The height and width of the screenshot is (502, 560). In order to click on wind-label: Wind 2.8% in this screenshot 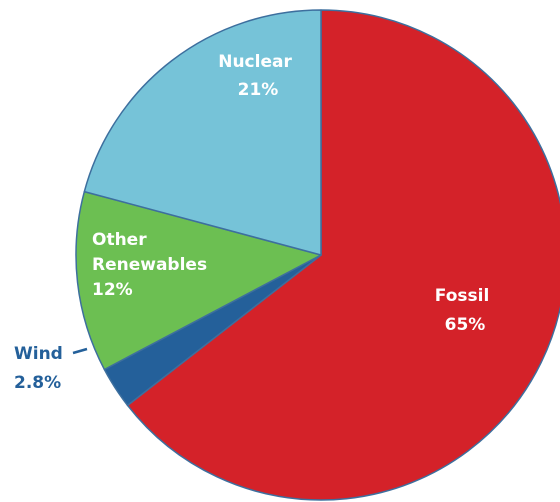, I will do `click(41, 368)`.